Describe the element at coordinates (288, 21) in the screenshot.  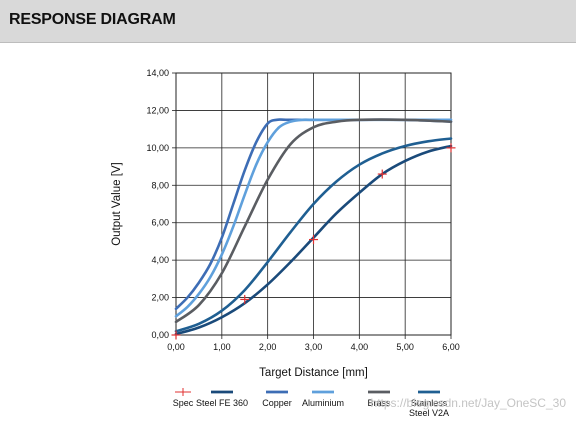
I see `section-header: RESPONSE DIAGRAM` at that location.